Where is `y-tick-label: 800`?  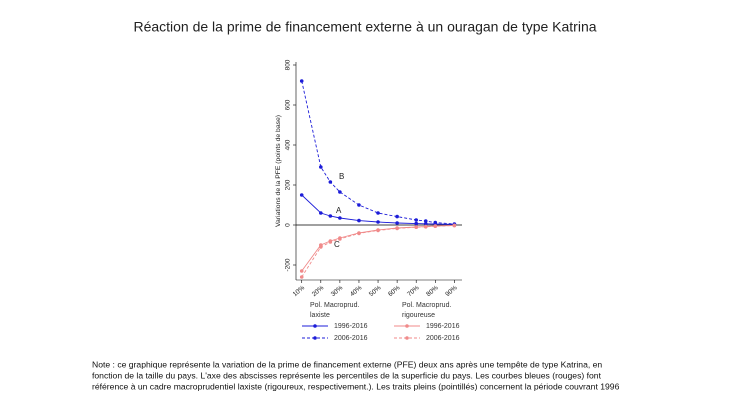 y-tick-label: 800 is located at coordinates (288, 64).